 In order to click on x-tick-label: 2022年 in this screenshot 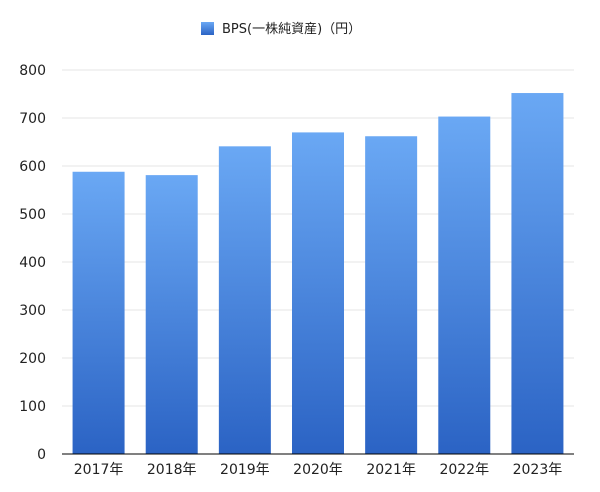, I will do `click(464, 470)`.